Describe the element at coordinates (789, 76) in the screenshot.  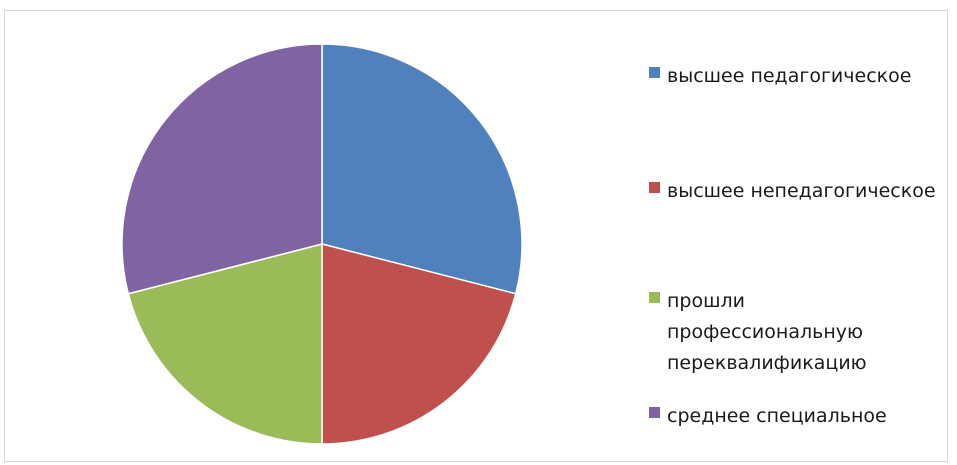
I see `legend-label: высшее педагогическое` at that location.